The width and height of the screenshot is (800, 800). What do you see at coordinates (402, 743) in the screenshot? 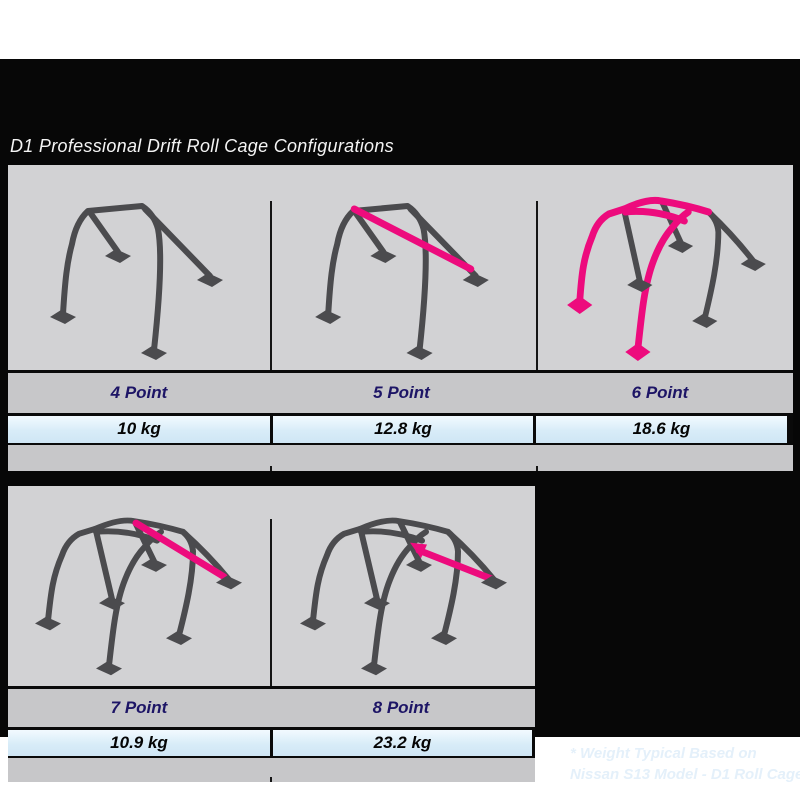
I see `weight-8-point: 23.2 kg` at bounding box center [402, 743].